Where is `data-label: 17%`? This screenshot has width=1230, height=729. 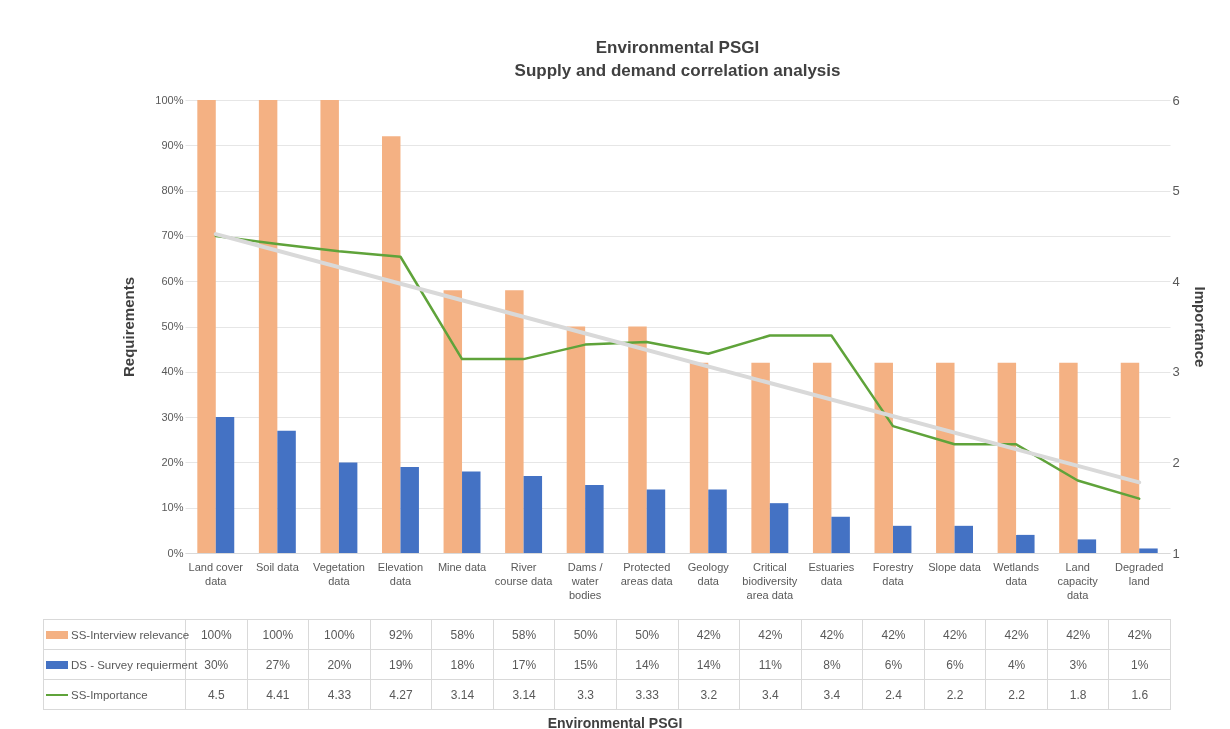 data-label: 17% is located at coordinates (524, 664).